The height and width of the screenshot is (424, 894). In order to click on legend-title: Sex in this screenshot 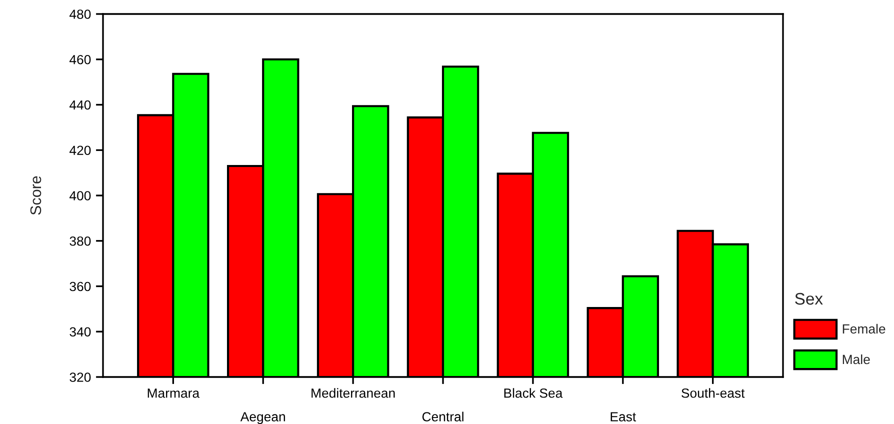, I will do `click(809, 298)`.